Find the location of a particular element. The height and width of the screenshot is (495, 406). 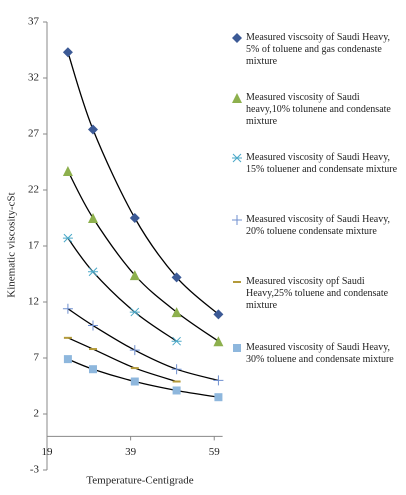

y-tick-label: 22 is located at coordinates (33, 190).